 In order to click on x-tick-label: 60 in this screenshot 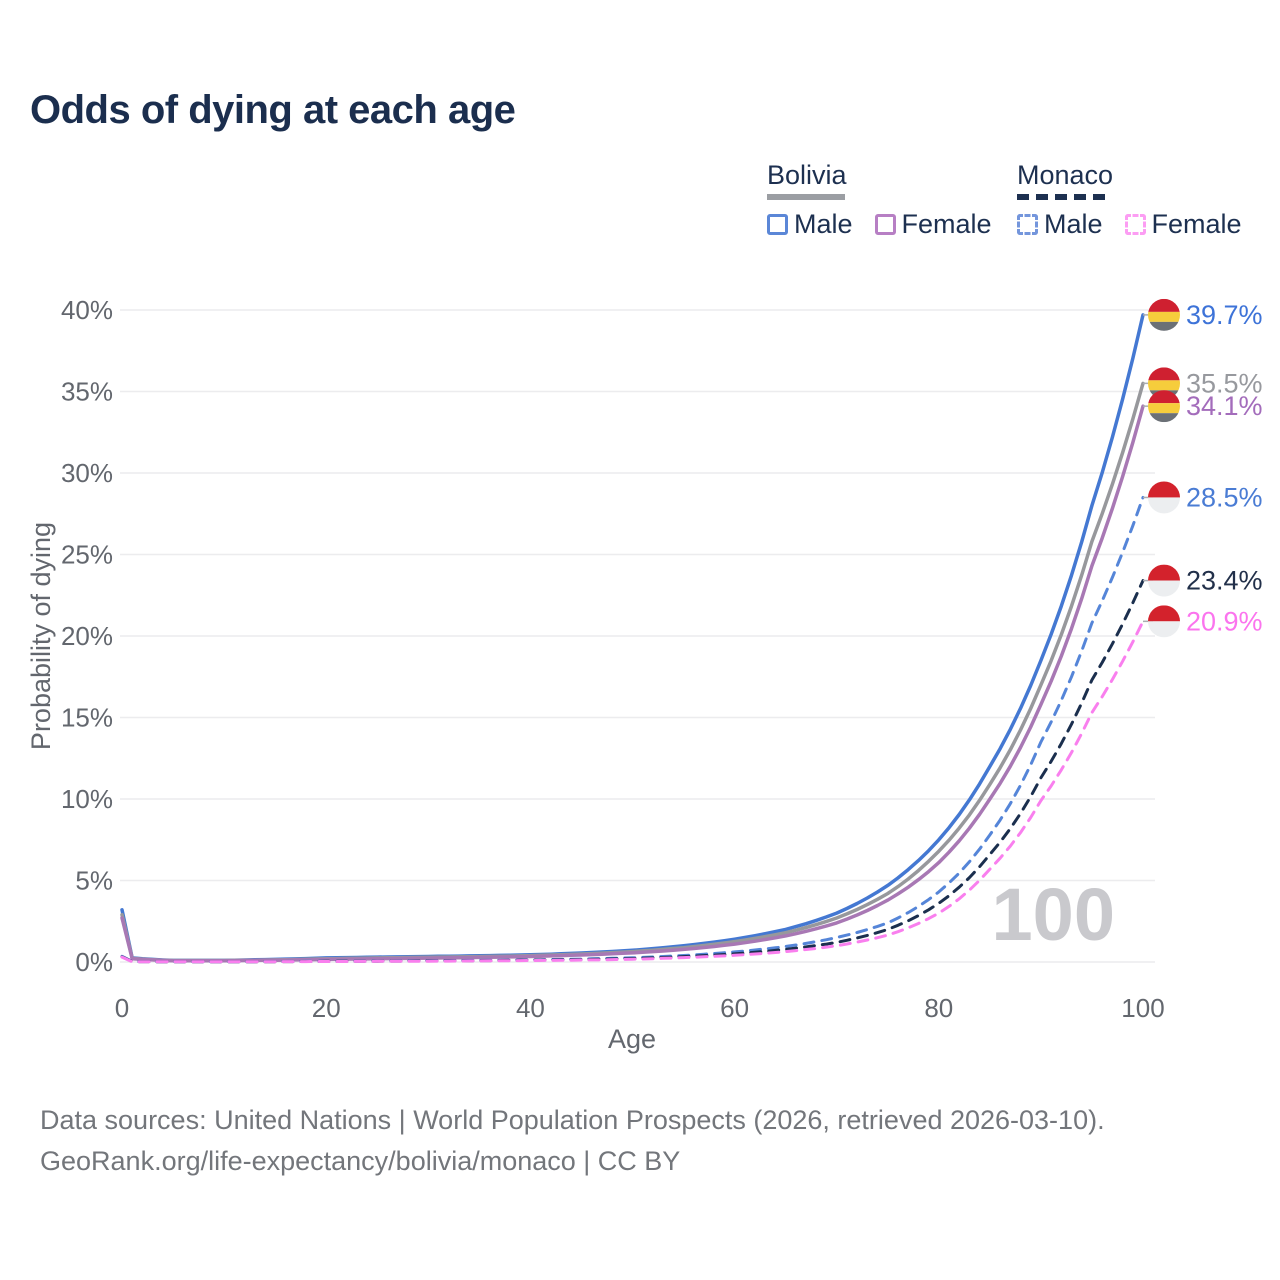, I will do `click(734, 1008)`.